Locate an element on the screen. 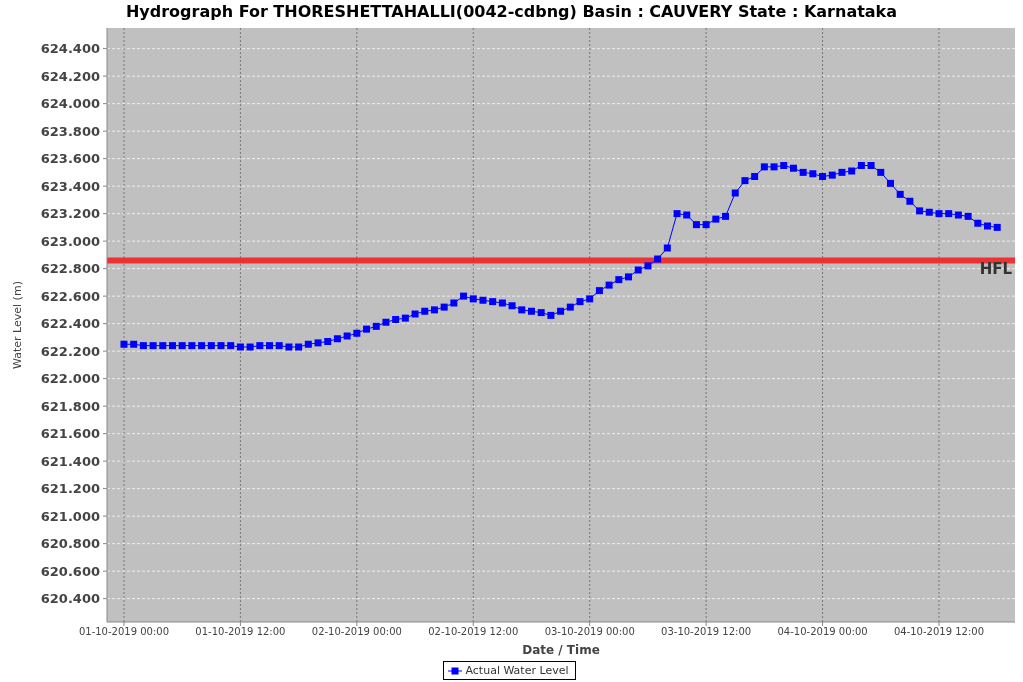 The image size is (1023, 682). y-axis-title: Water Level (m) is located at coordinates (17, 325).